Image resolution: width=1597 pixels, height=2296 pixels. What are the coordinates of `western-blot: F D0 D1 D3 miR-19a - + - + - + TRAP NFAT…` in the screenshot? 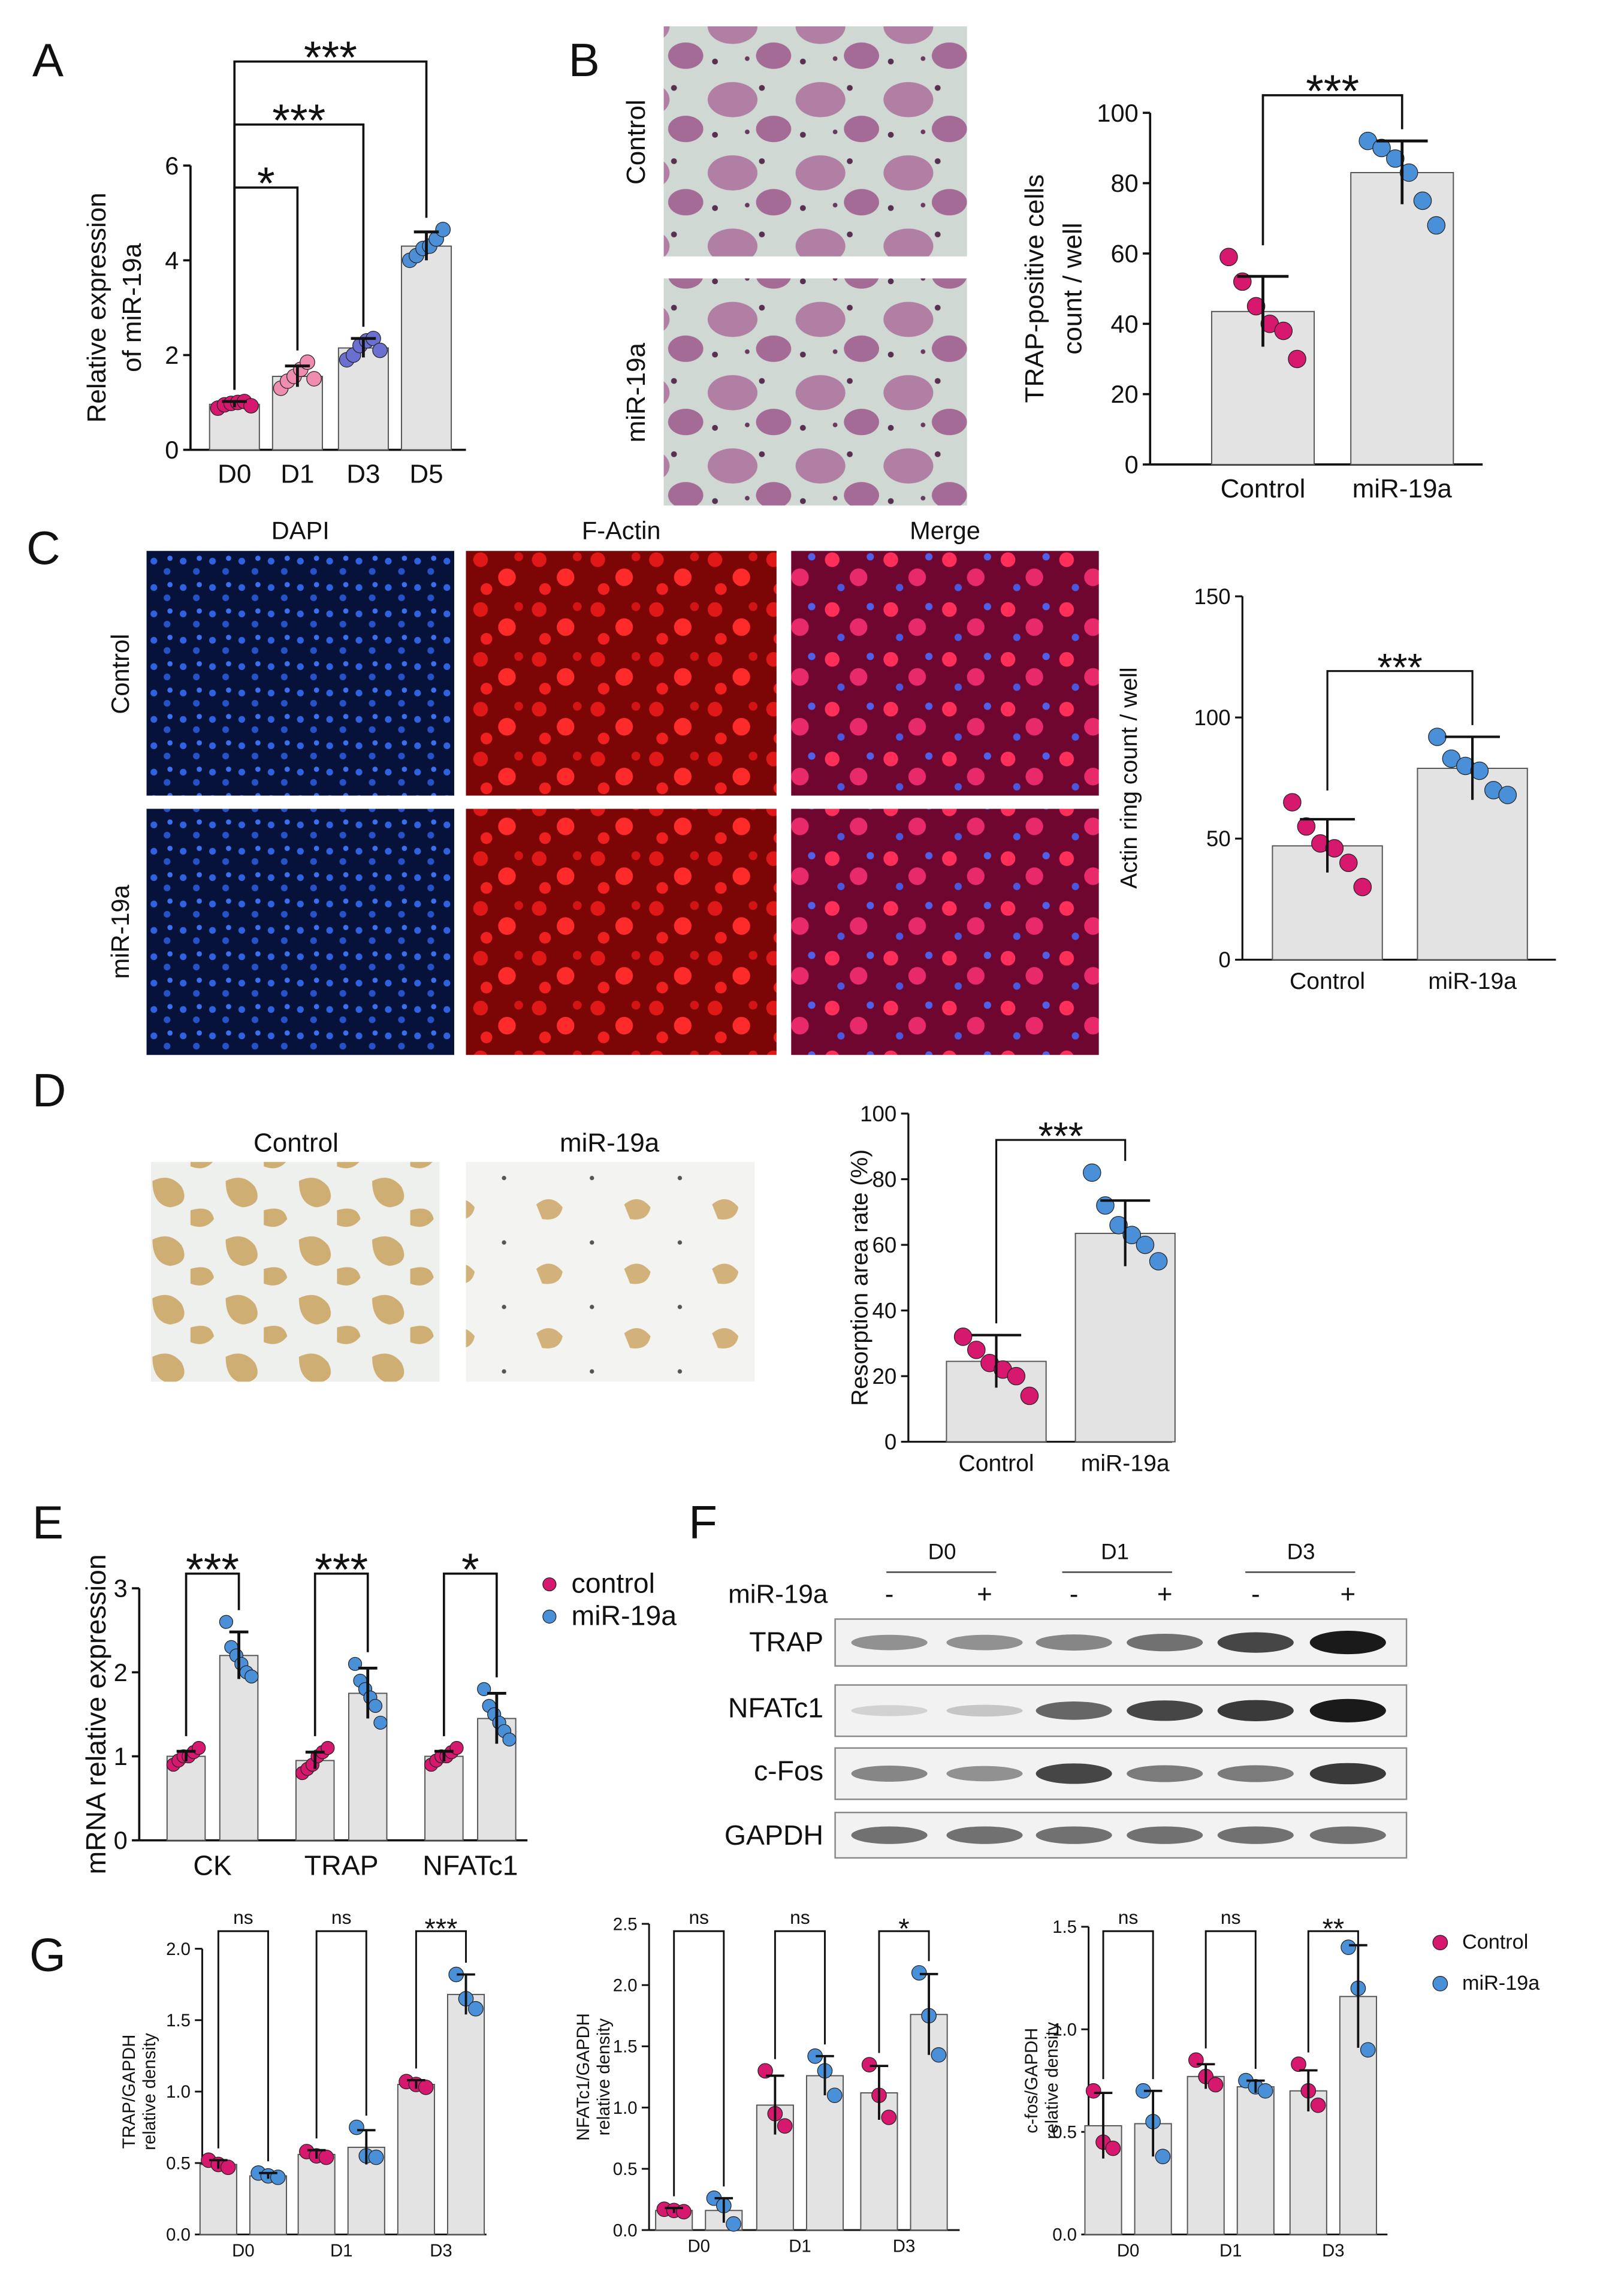 It's located at (1023, 1673).